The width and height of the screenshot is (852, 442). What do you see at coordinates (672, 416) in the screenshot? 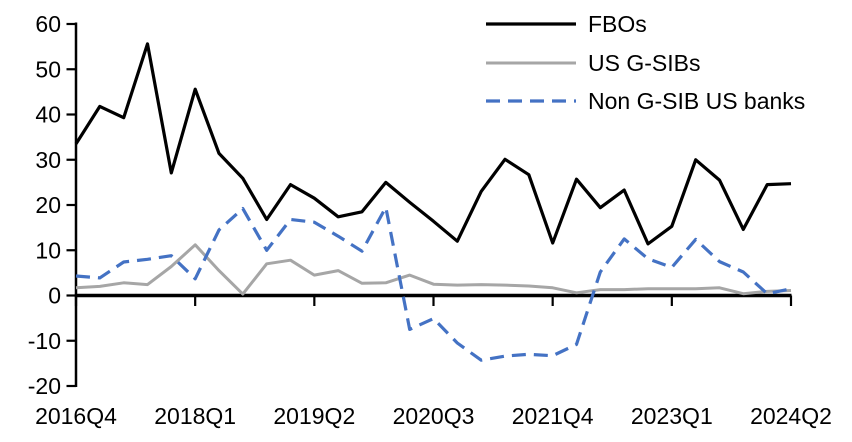
I see `x-axis-tick-label: 2023Q1` at bounding box center [672, 416].